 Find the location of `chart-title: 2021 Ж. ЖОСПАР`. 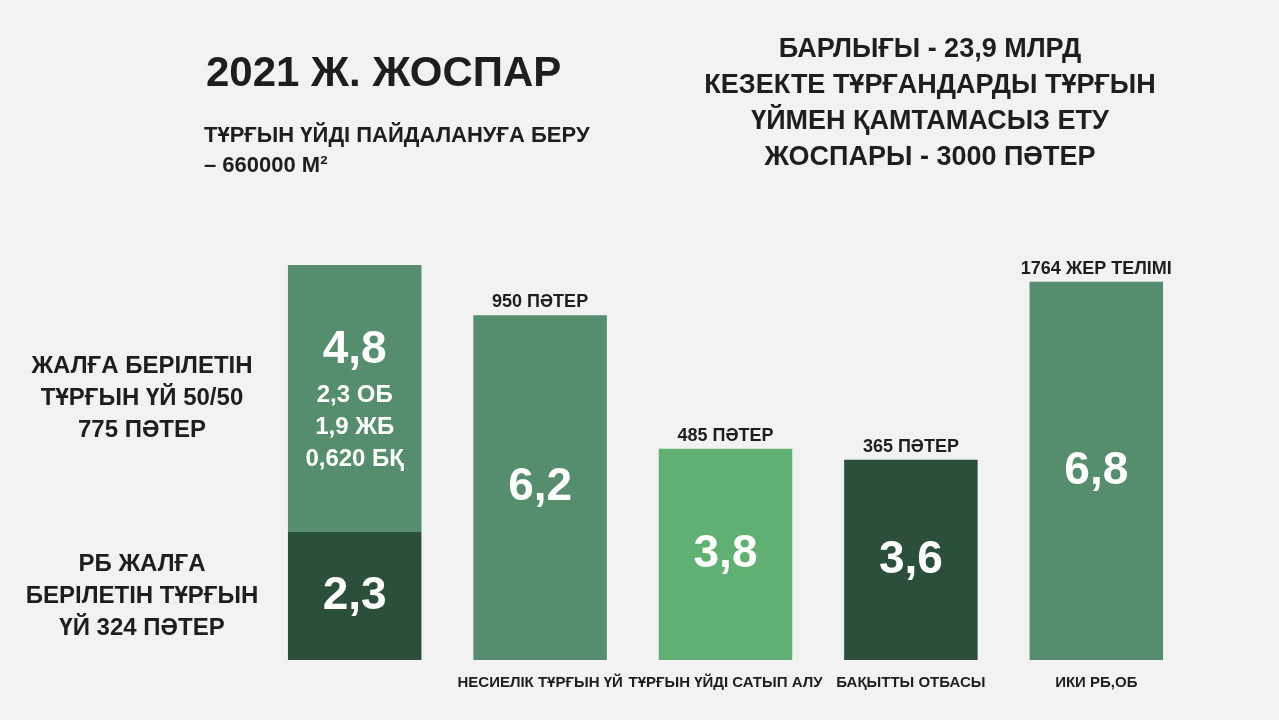

chart-title: 2021 Ж. ЖОСПАР is located at coordinates (384, 72).